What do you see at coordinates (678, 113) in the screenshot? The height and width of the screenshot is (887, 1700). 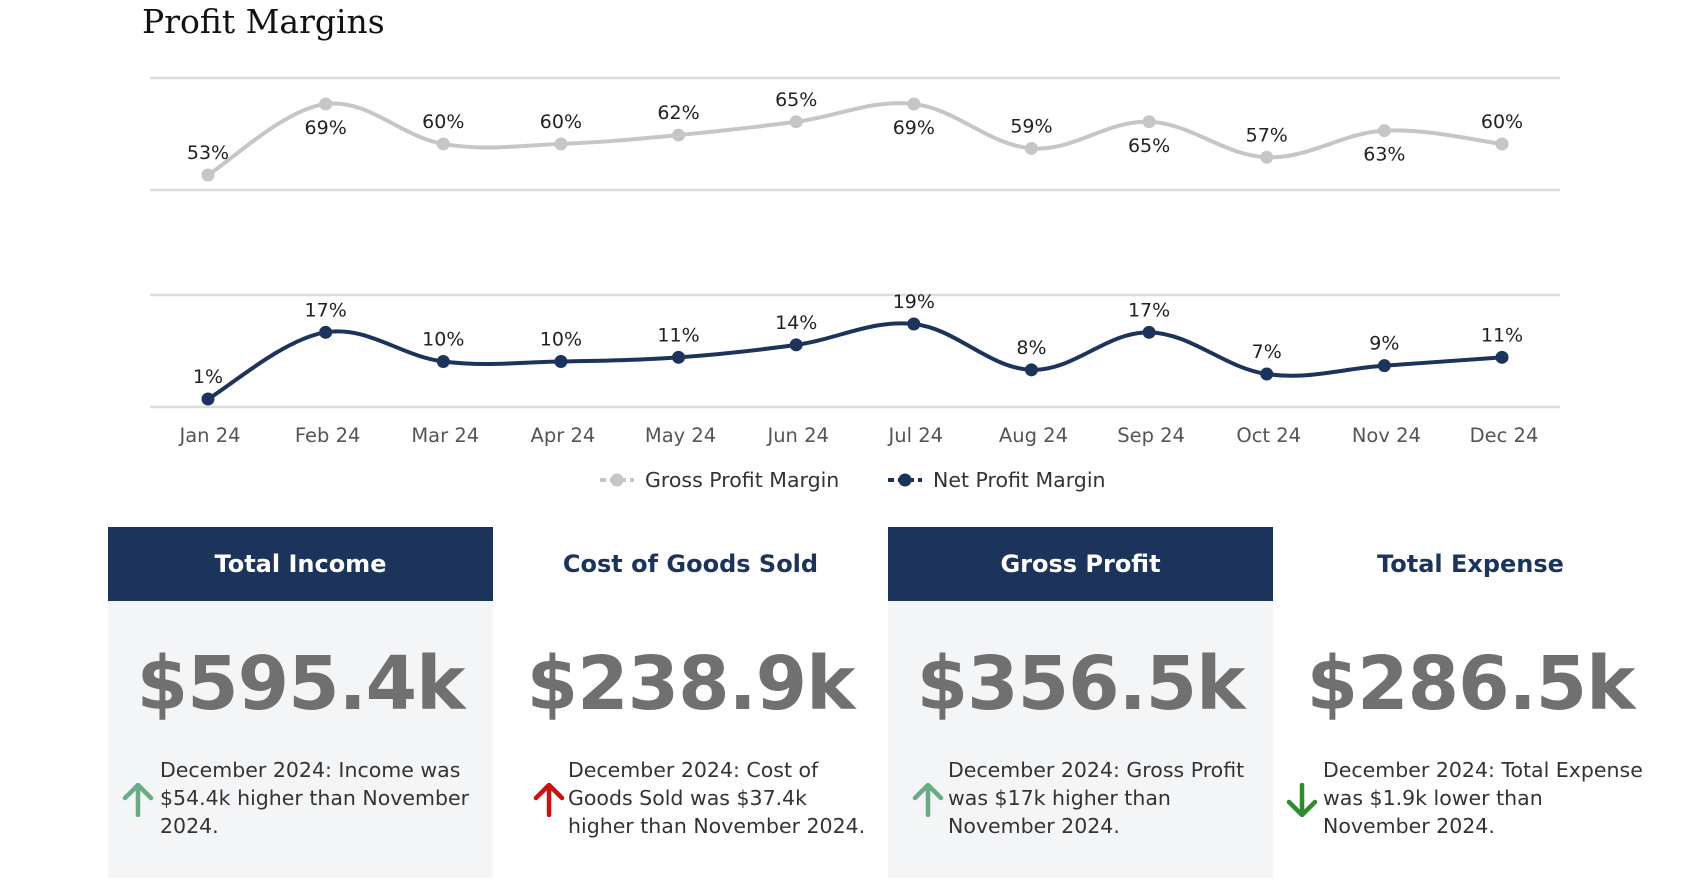 I see `gross-profit-margin-data-label: 62%` at bounding box center [678, 113].